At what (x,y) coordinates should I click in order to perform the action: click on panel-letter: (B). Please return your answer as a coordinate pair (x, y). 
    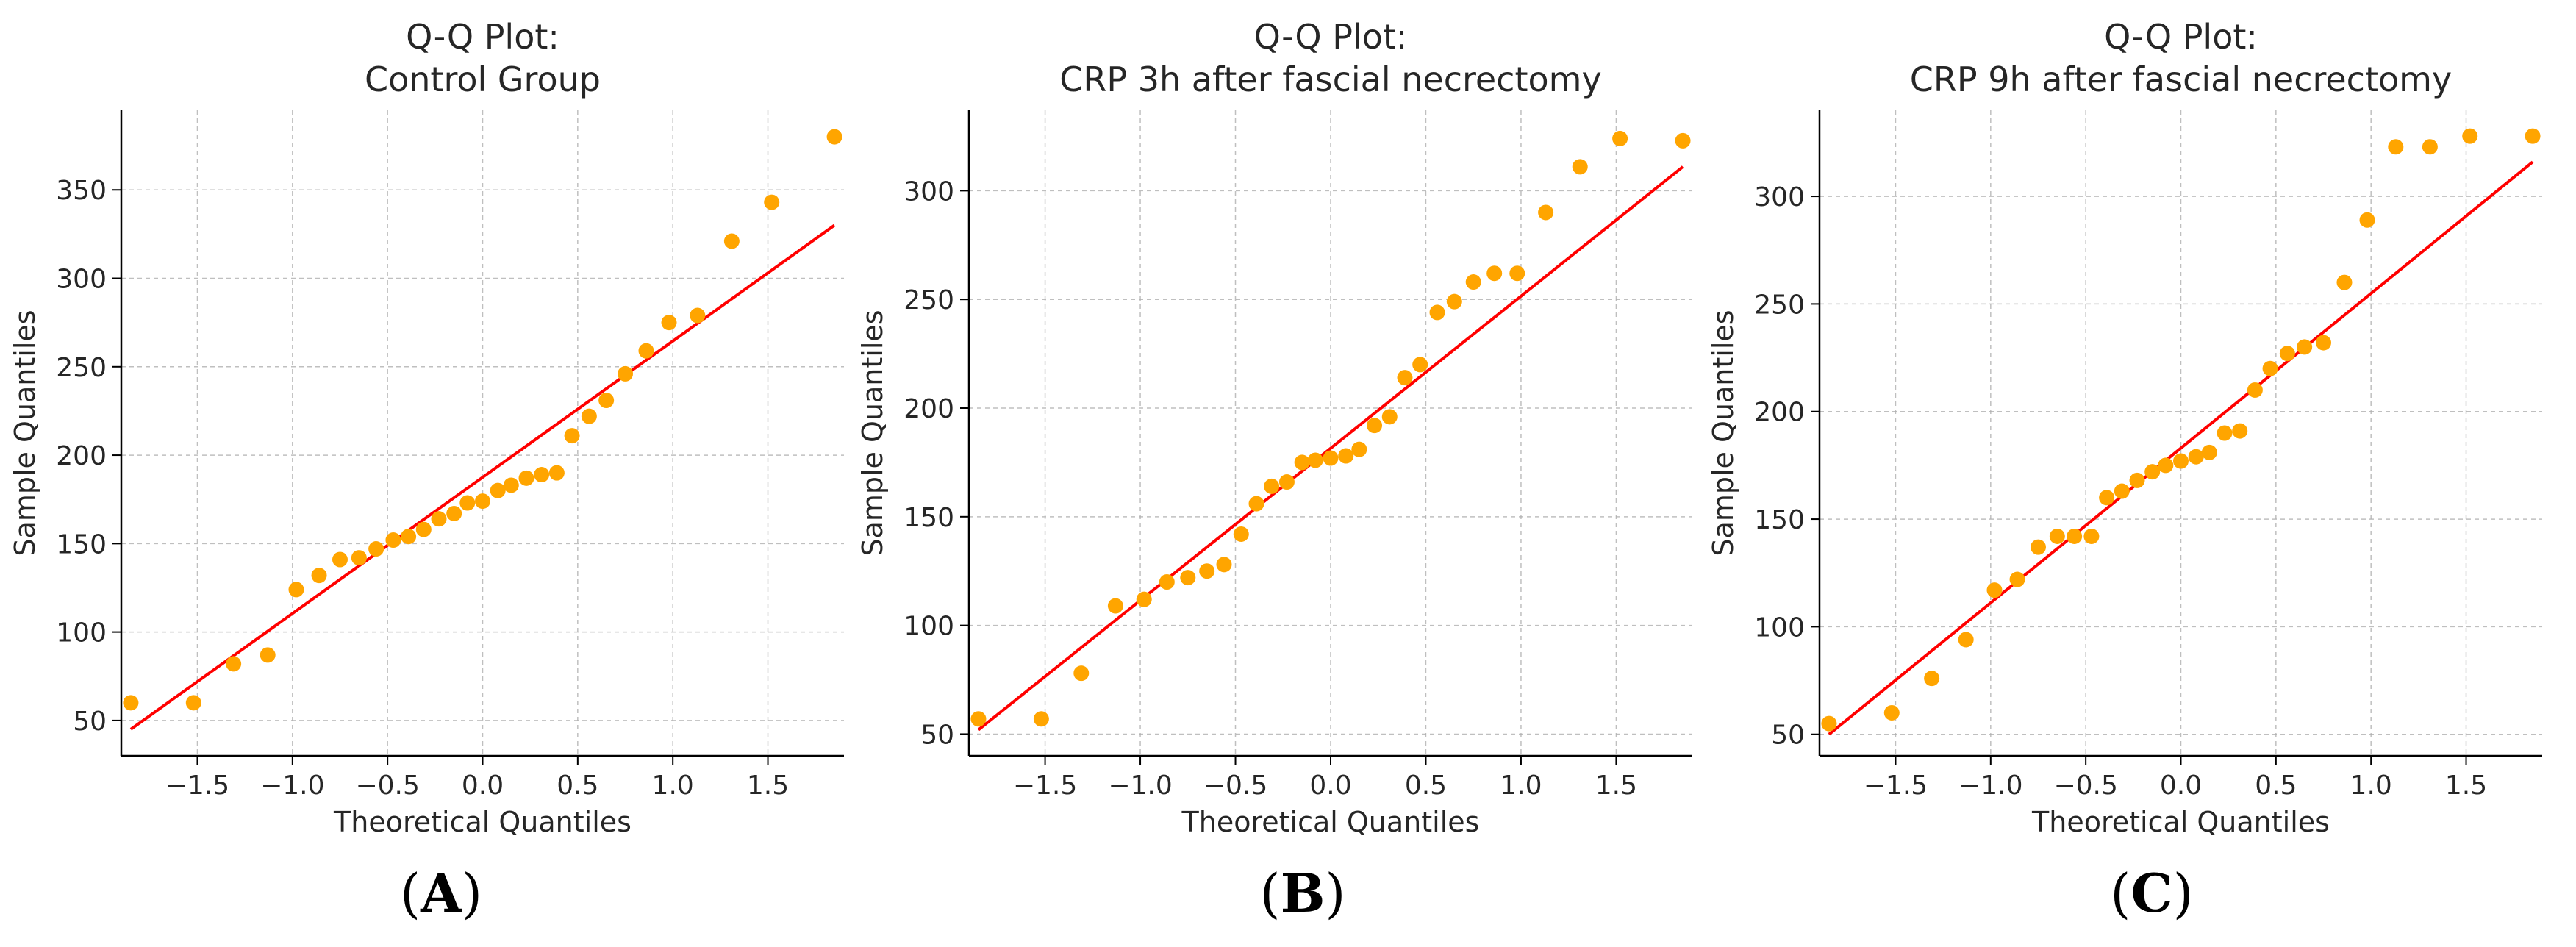
    Looking at the image, I should click on (1302, 893).